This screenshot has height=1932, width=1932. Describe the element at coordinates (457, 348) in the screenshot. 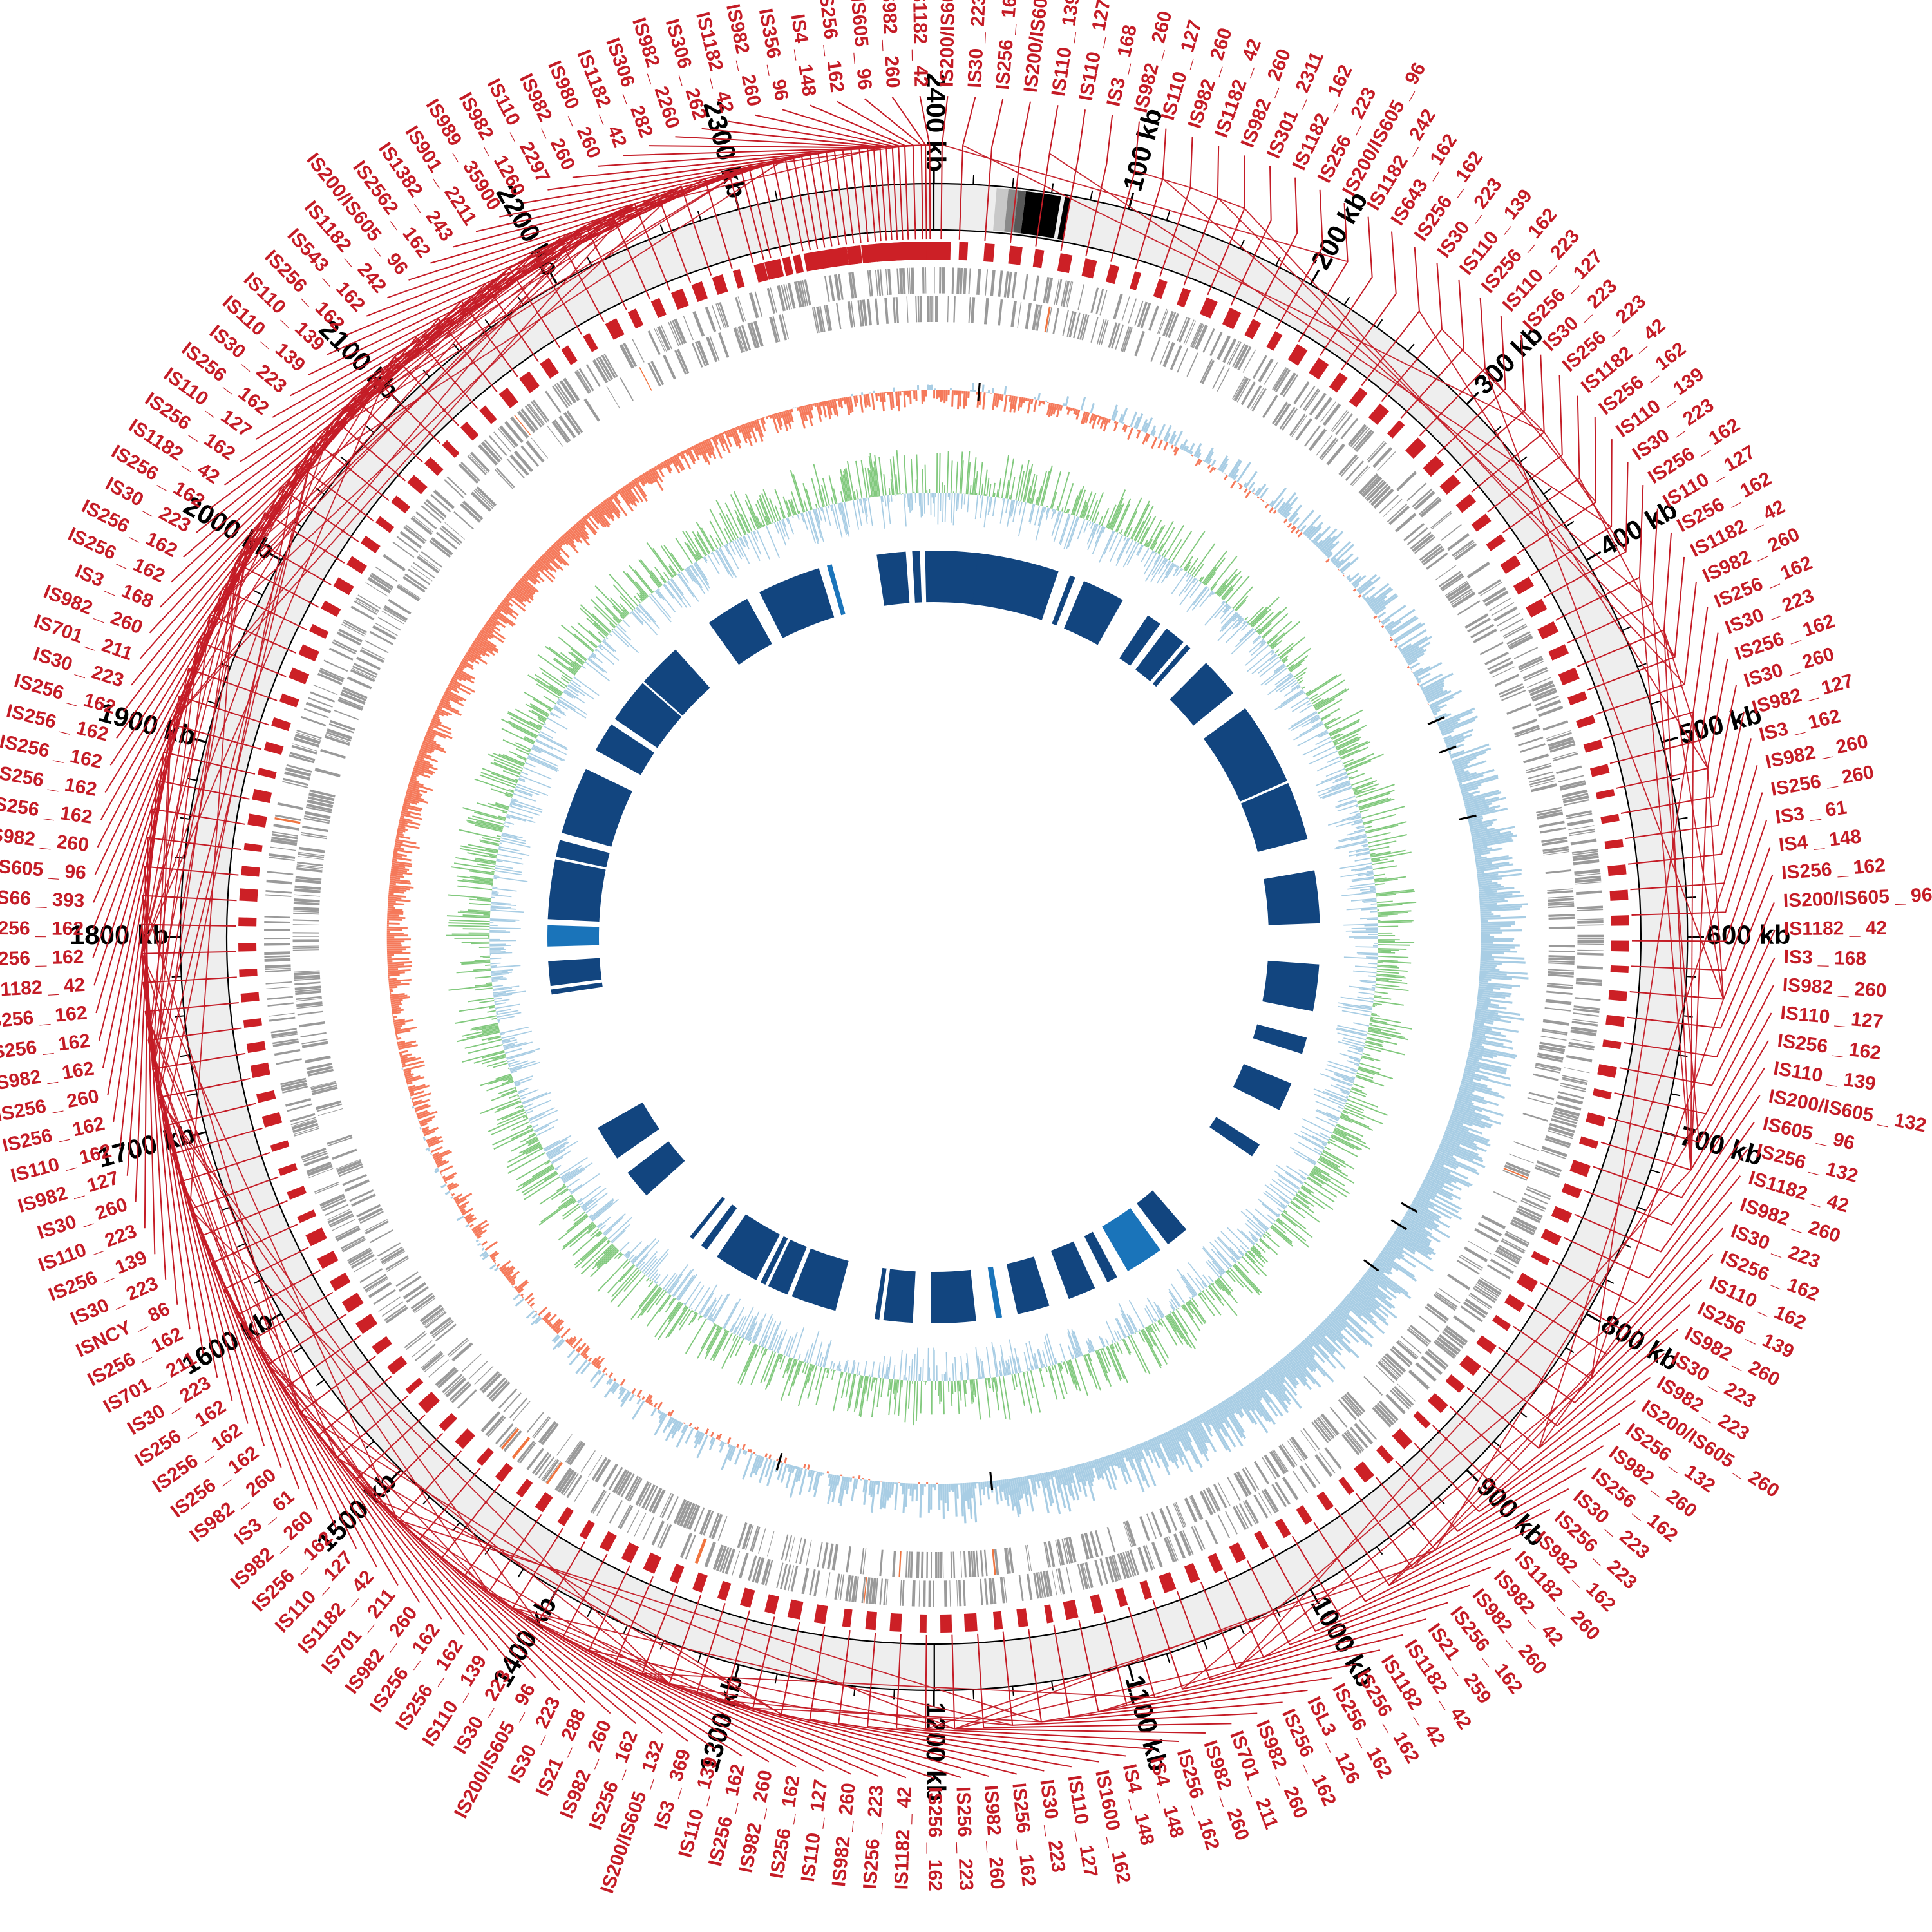

I see `axis-minor-tick` at that location.